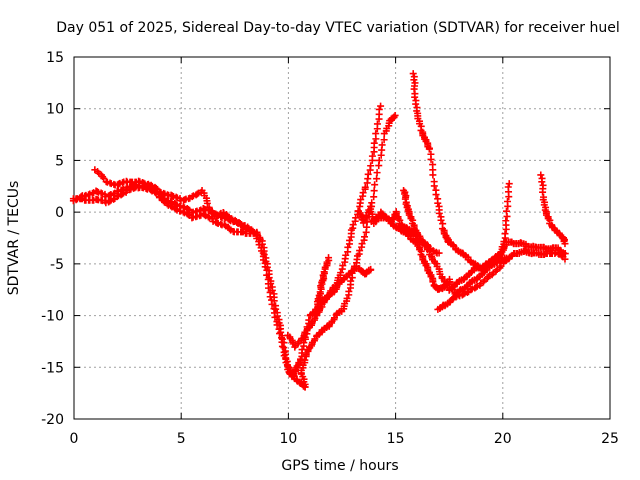 The height and width of the screenshot is (480, 640). Describe the element at coordinates (472, 284) in the screenshot. I see `series-track-i` at that location.